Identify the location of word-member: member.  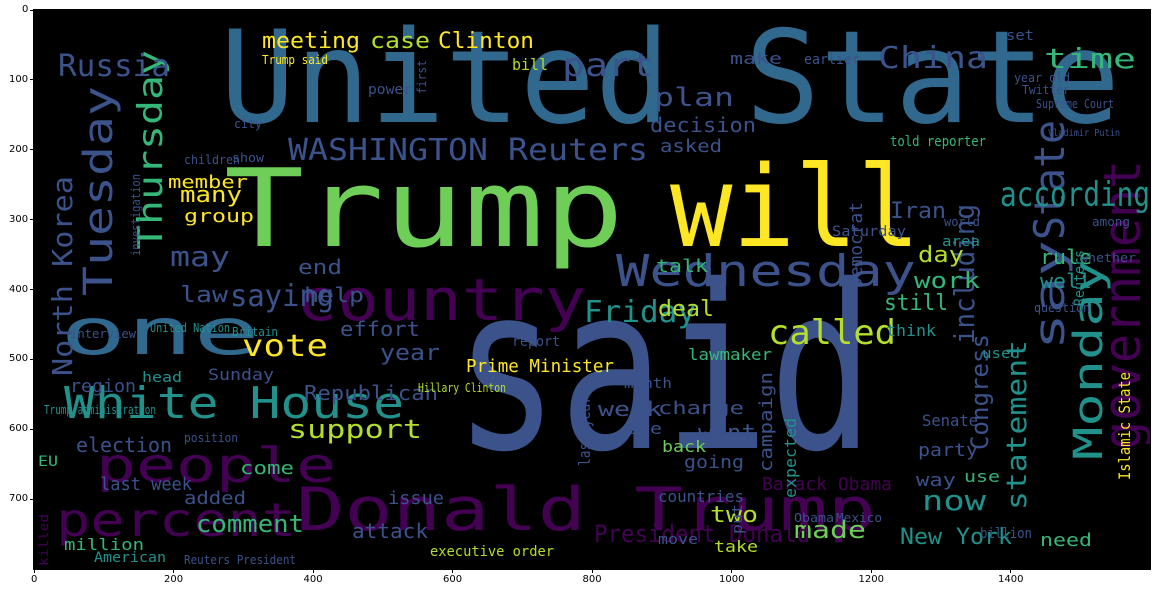
(208, 182).